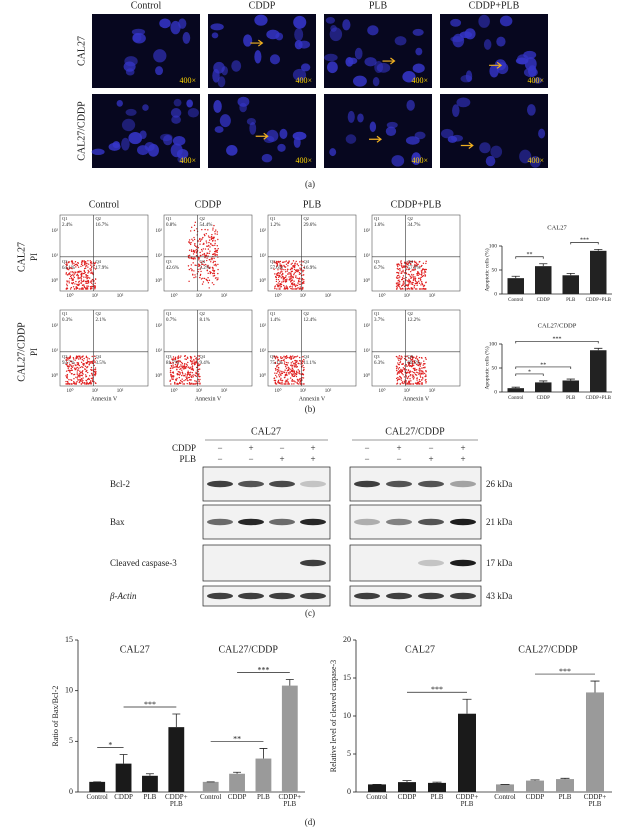 The image size is (621, 830). I want to click on quadrant-percent: 6.3%, so click(379, 363).